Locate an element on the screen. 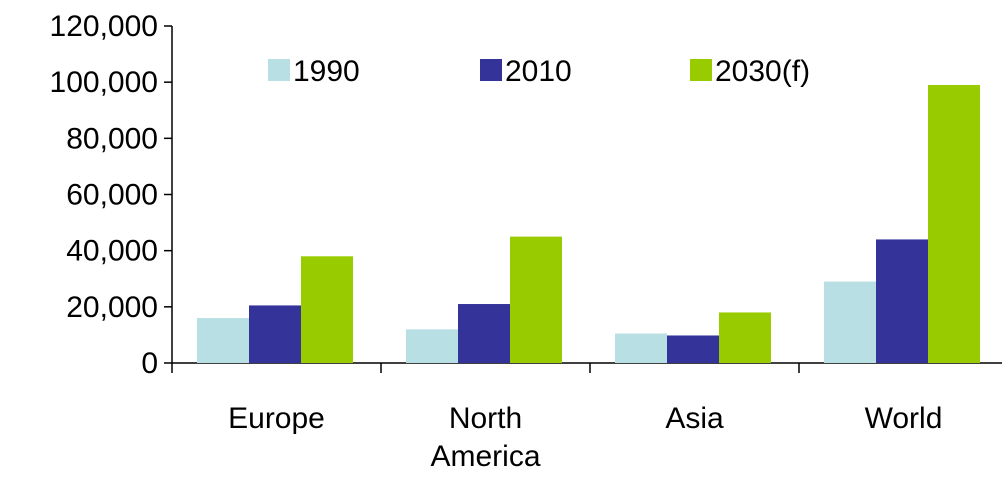 The width and height of the screenshot is (1002, 478). y-tick-label: 60,000 is located at coordinates (112, 195).